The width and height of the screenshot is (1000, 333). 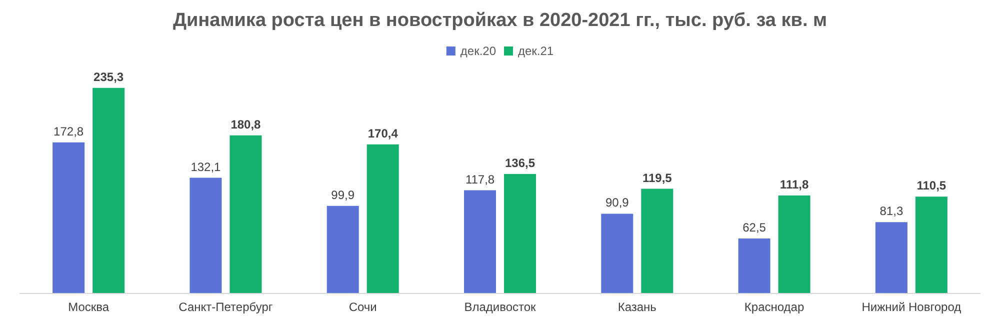 What do you see at coordinates (892, 211) in the screenshot?
I see `data-label: 81,3` at bounding box center [892, 211].